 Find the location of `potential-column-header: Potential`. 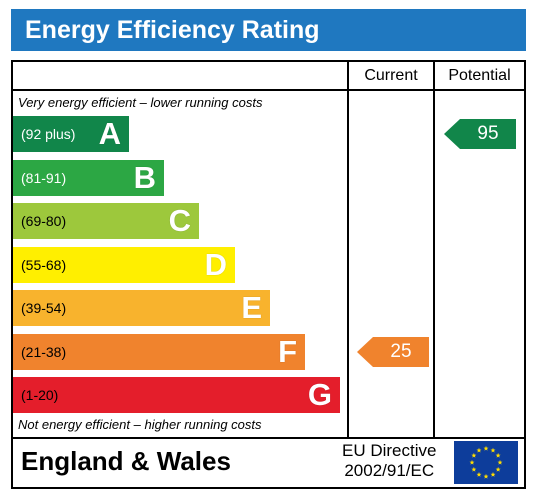

potential-column-header: Potential is located at coordinates (479, 75).